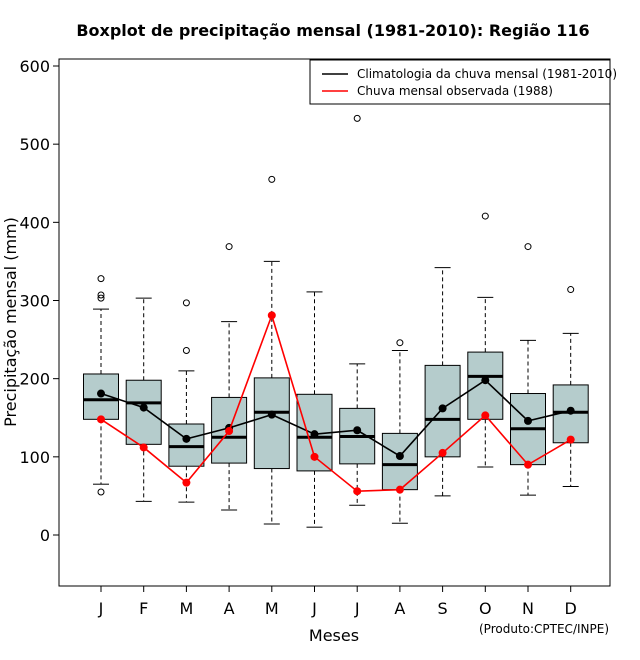 Image resolution: width=640 pixels, height=660 pixels. I want to click on legend-box, so click(460, 82).